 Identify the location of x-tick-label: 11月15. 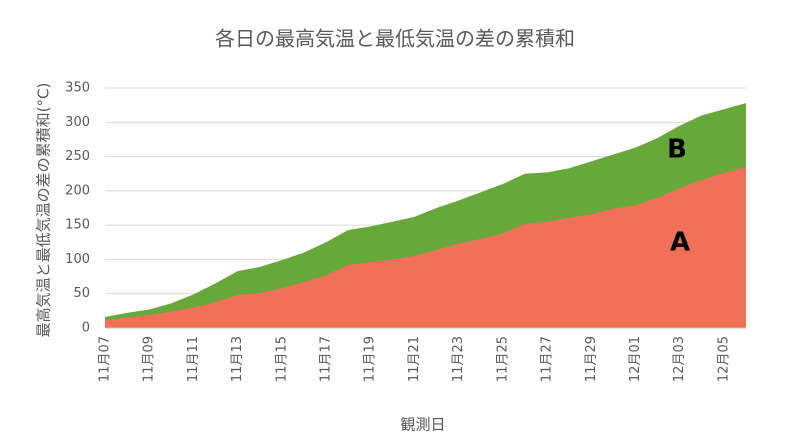
(281, 359).